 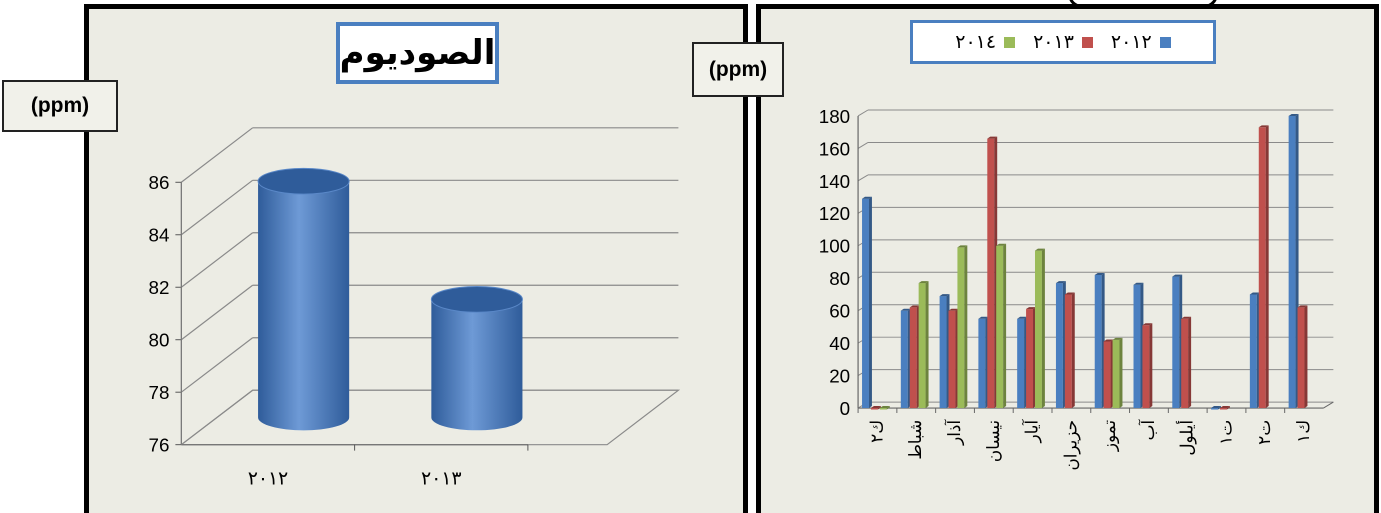 What do you see at coordinates (159, 182) in the screenshot?
I see `left-y-tick-label: 86` at bounding box center [159, 182].